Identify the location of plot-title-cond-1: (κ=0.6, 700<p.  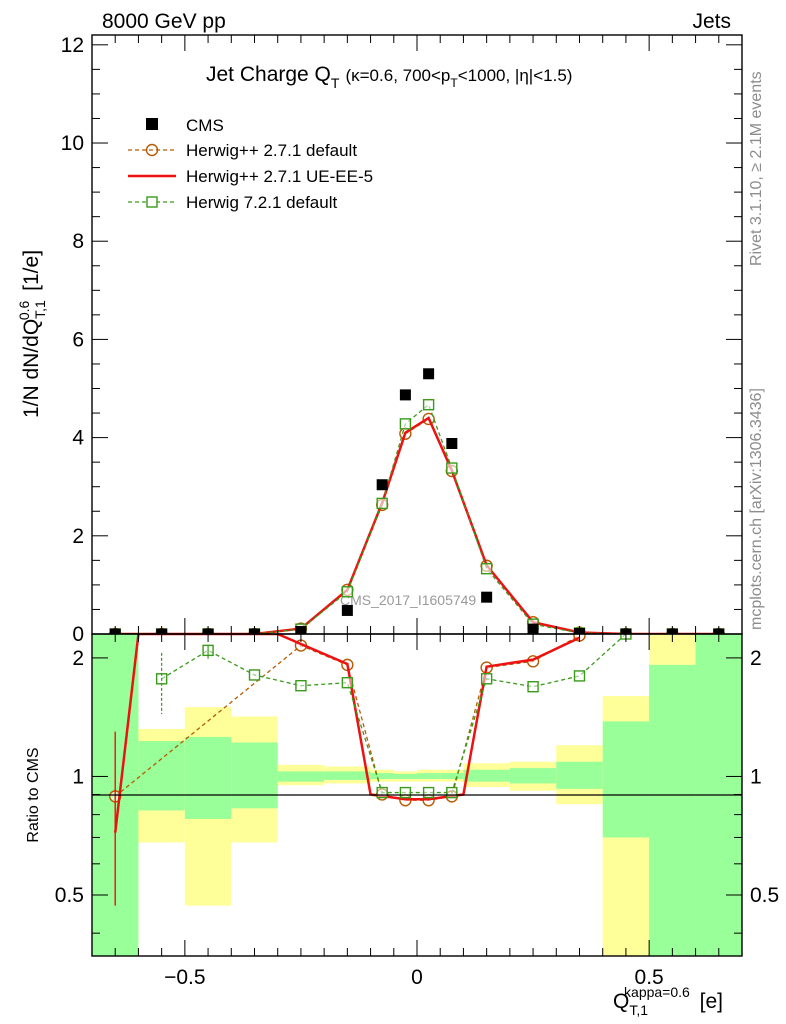
(397, 75).